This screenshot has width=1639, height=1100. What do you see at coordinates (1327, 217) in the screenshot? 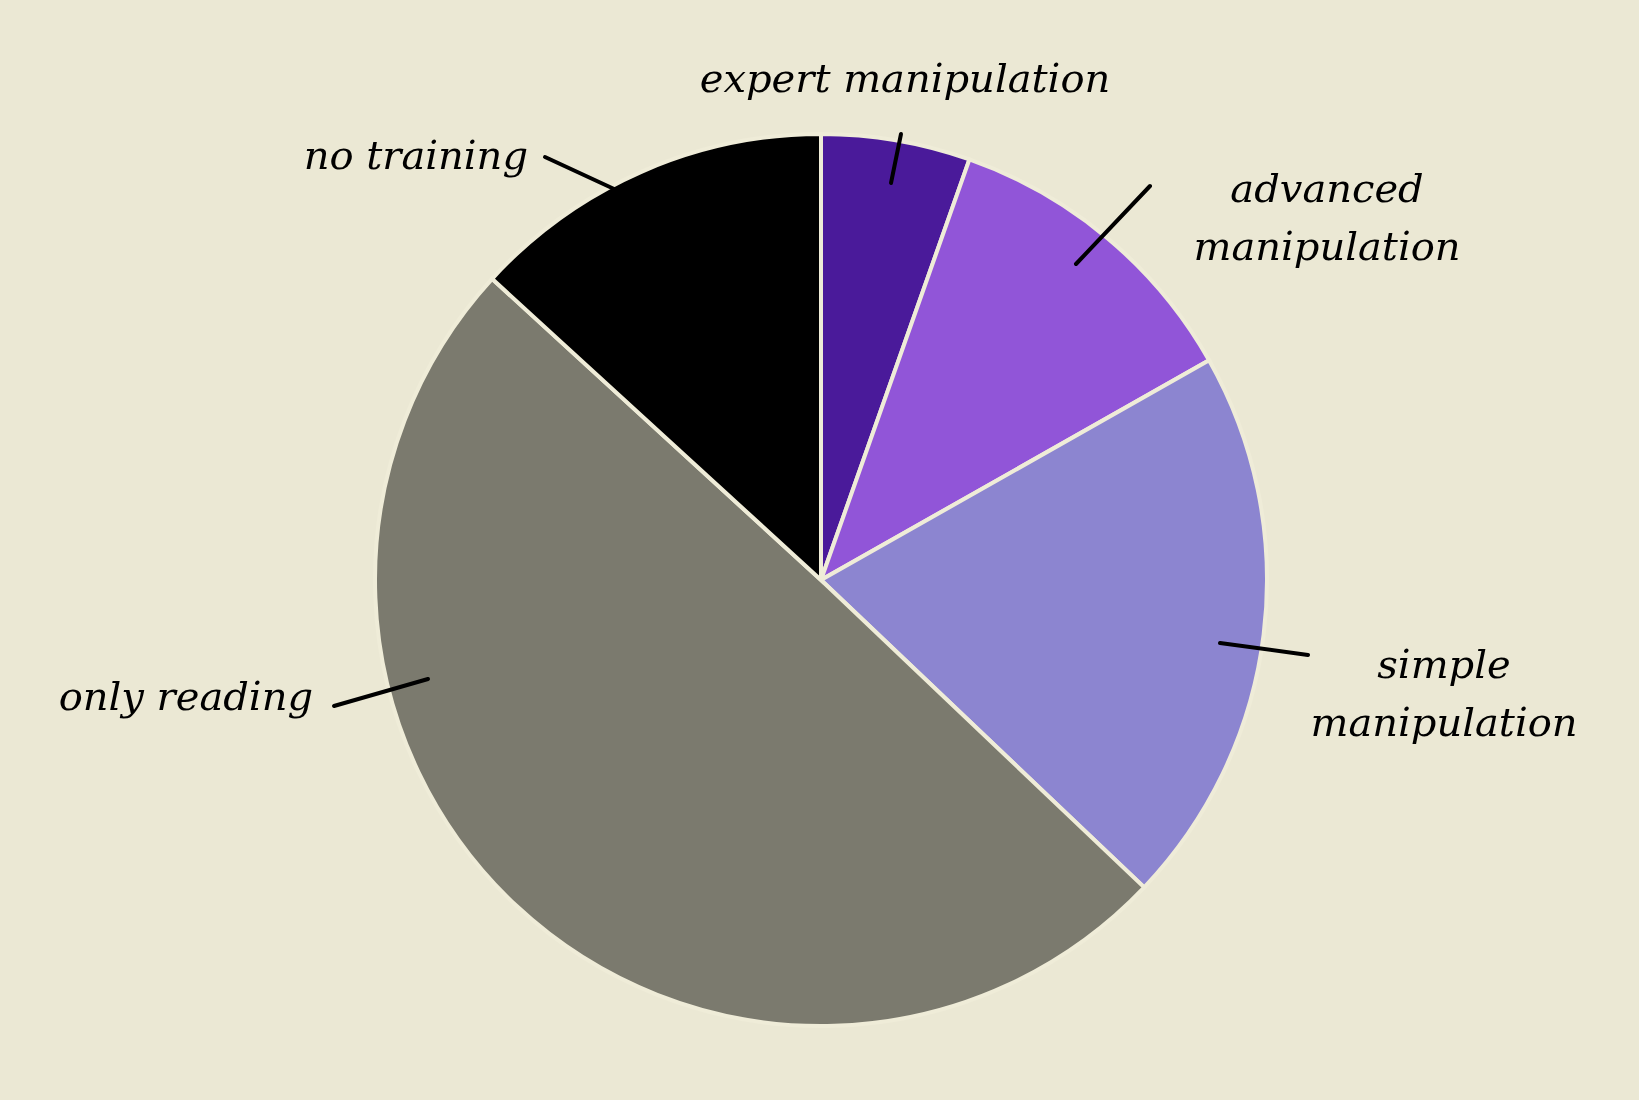
I see `slice-label: advanced manipulation` at bounding box center [1327, 217].